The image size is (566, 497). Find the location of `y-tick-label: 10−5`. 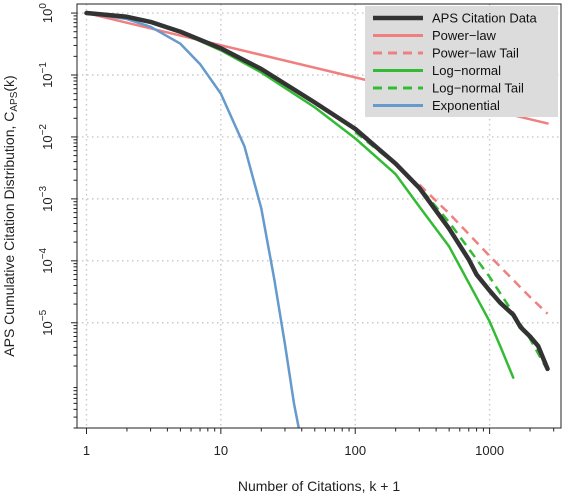

y-tick-label: 10−5 is located at coordinates (46, 322).